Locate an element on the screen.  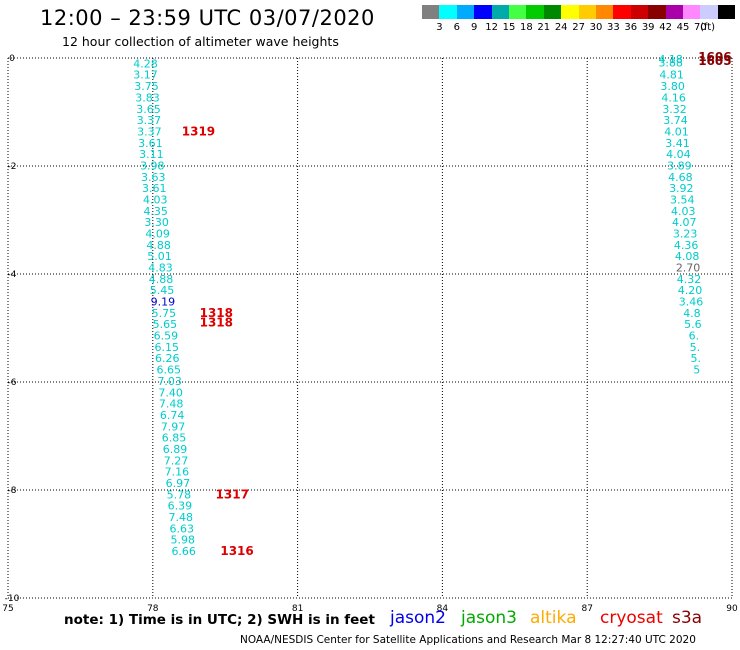
pass-time-label: 1316 is located at coordinates (236, 551).